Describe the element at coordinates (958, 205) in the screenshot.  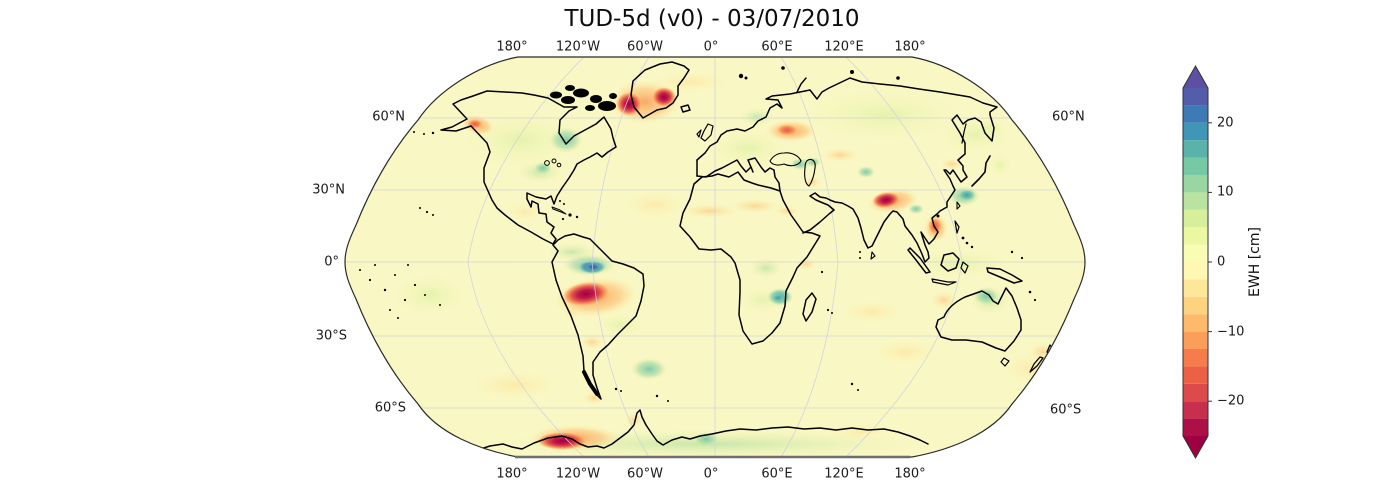
I see `coastline-taiwan` at that location.